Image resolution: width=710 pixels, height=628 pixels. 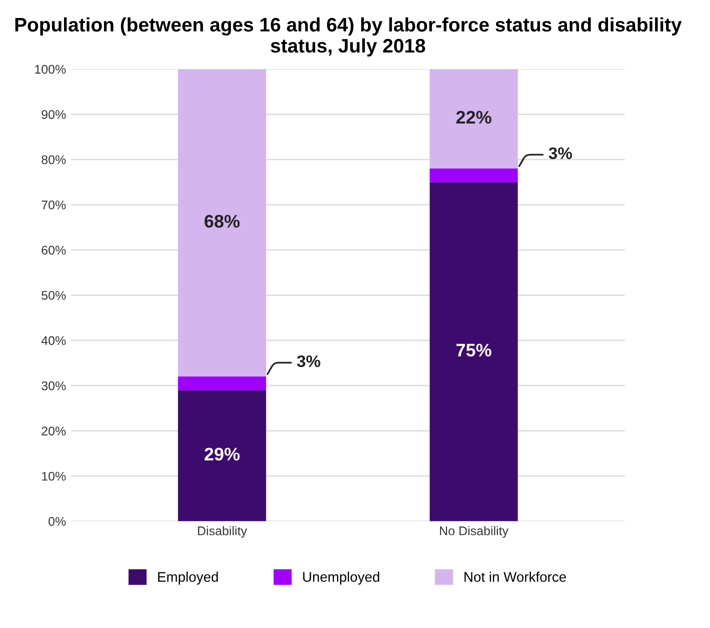 I want to click on y-tick-label: 0%, so click(x=57, y=521).